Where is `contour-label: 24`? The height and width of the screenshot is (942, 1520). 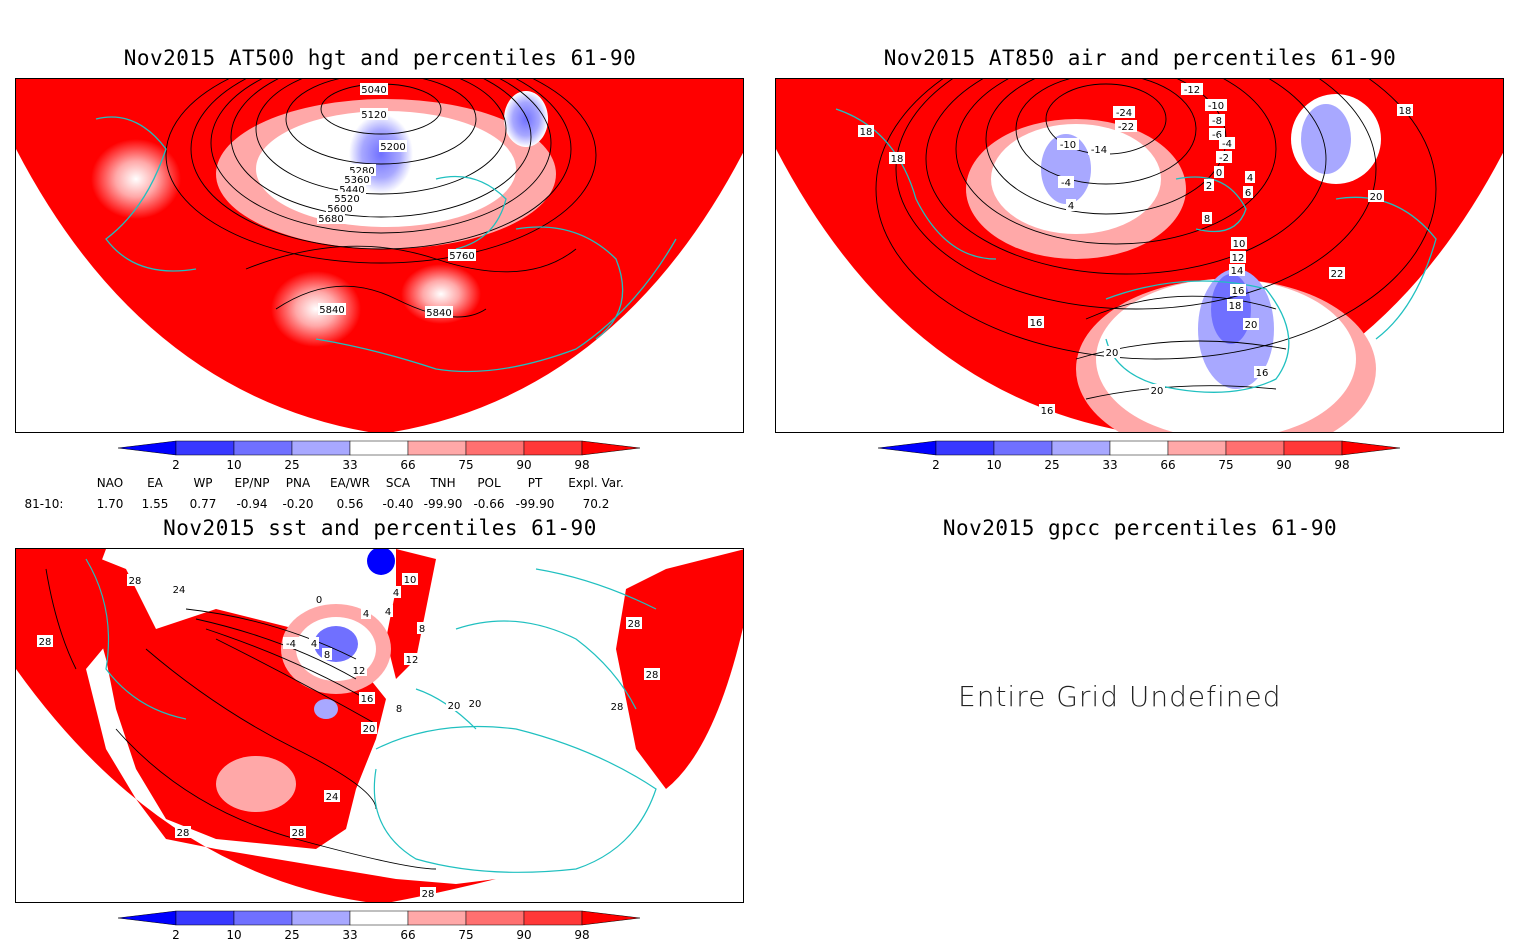
contour-label: 24 is located at coordinates (332, 797).